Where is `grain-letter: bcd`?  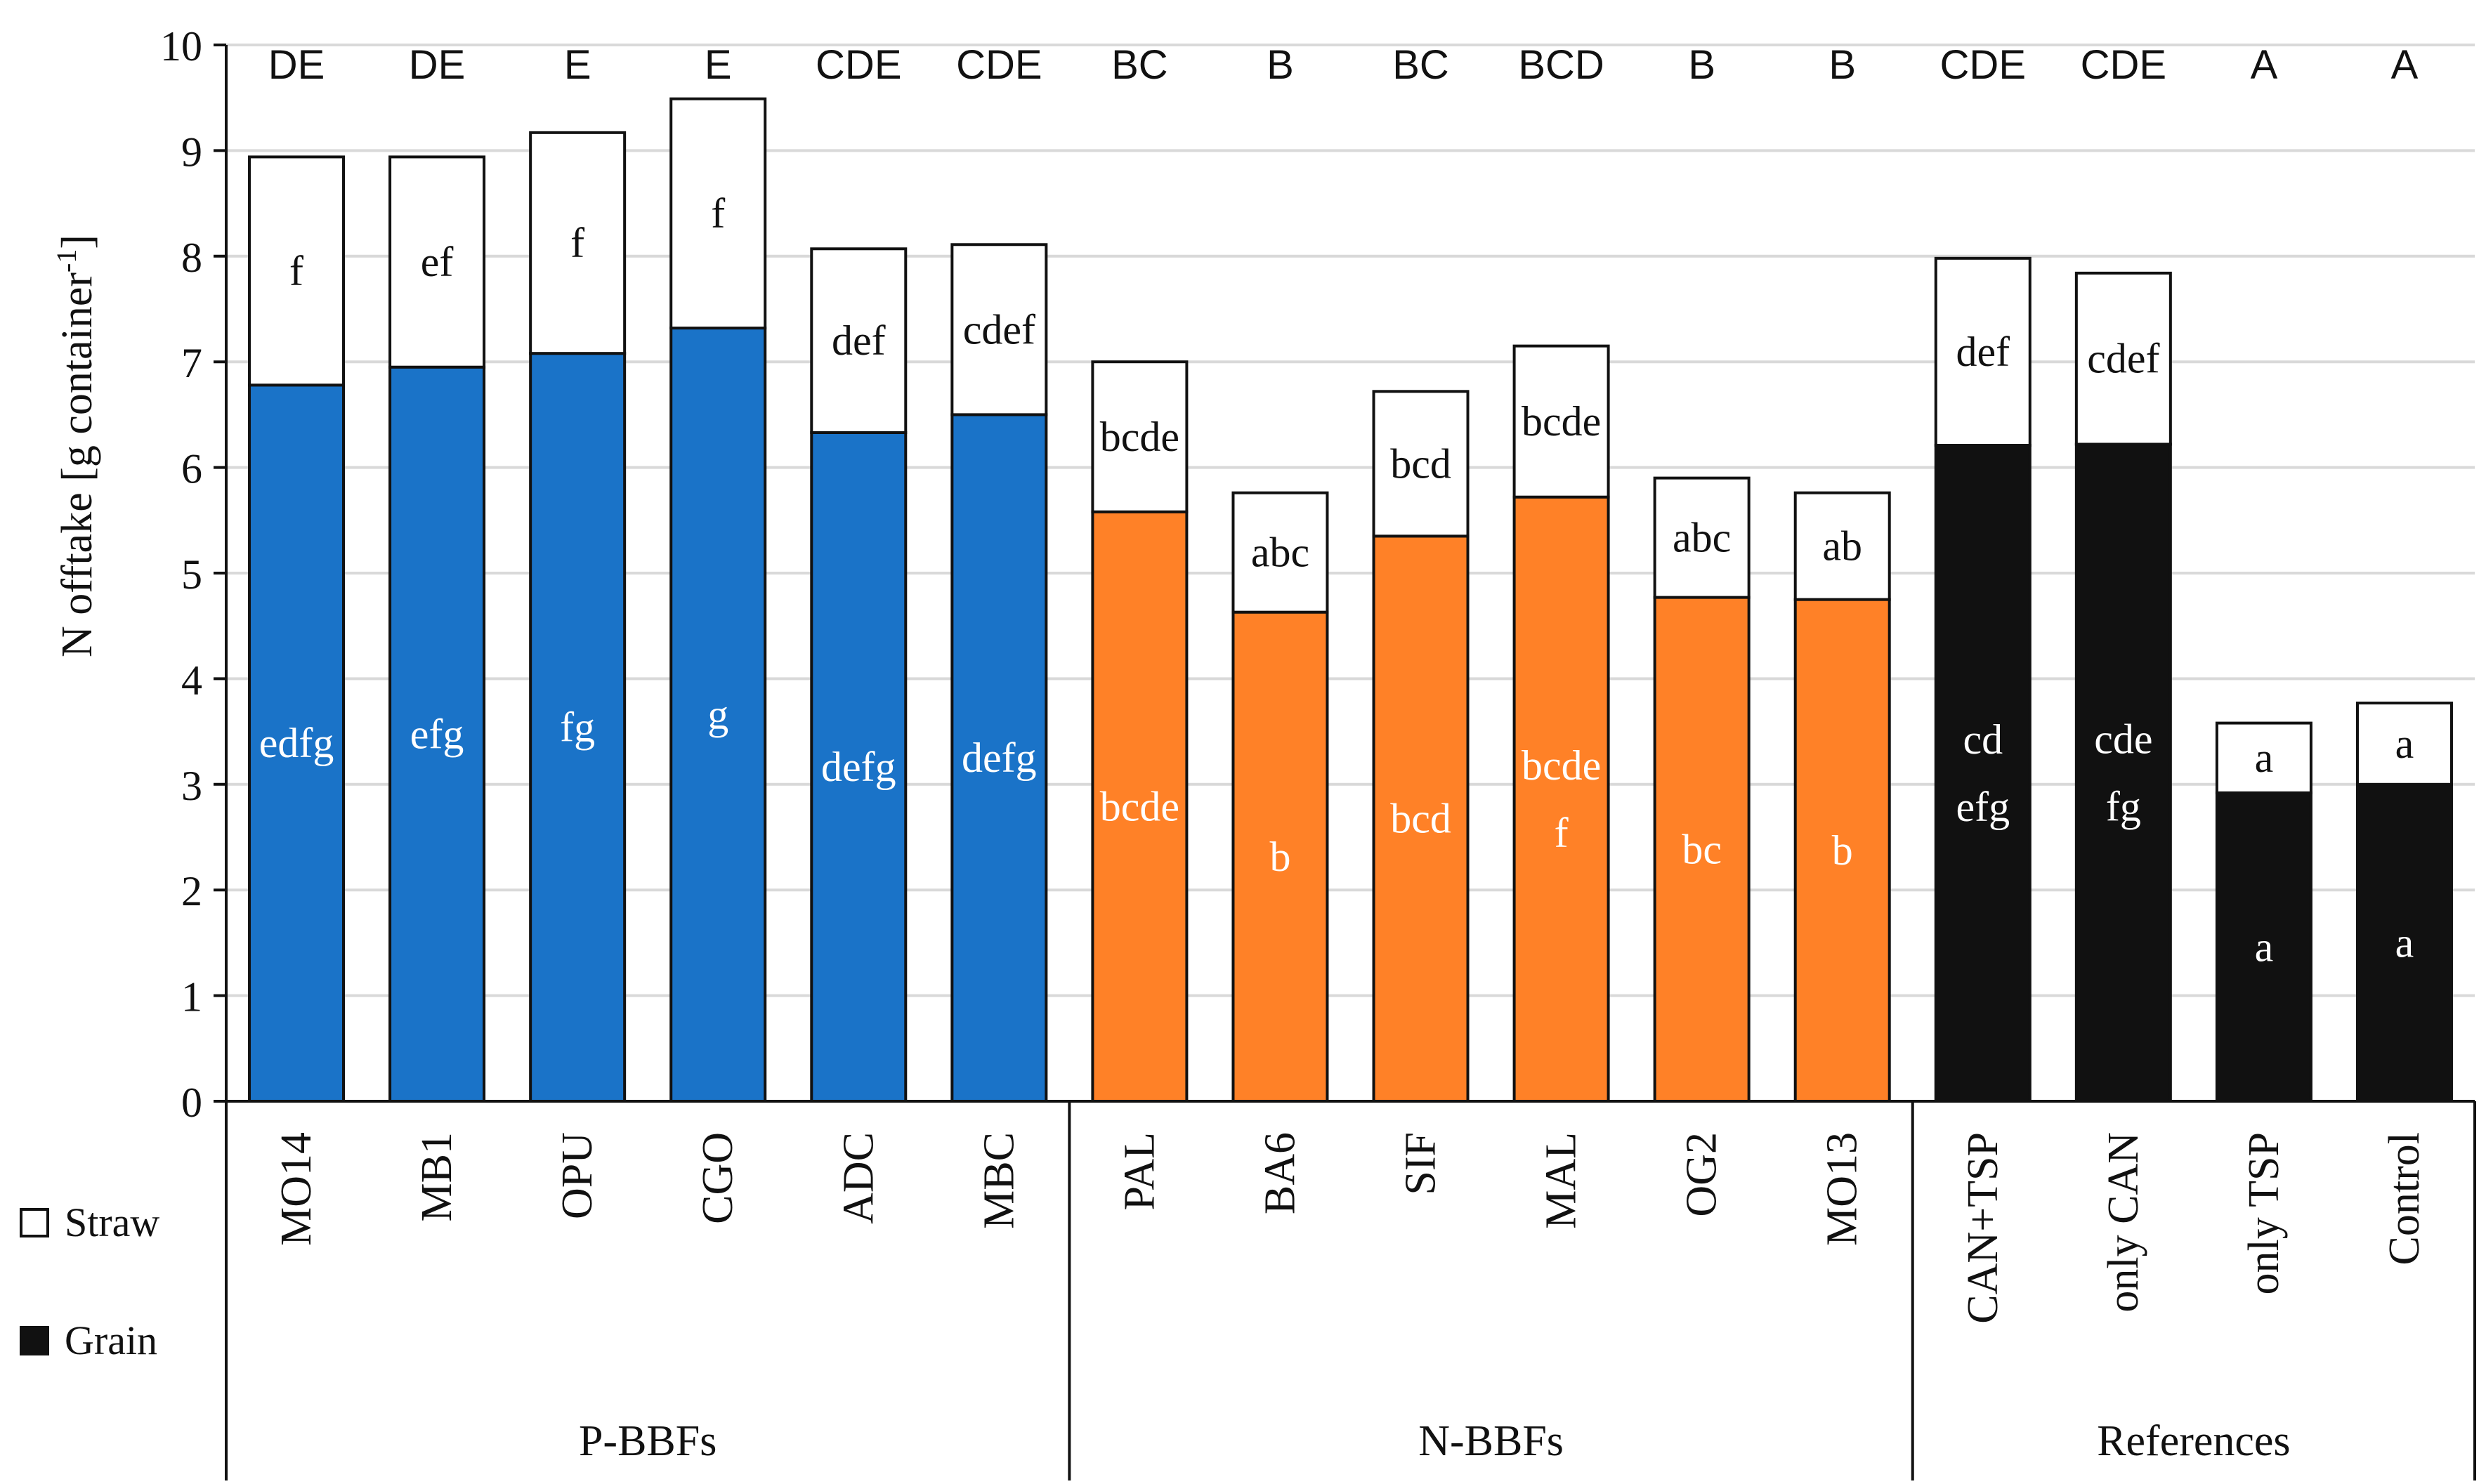
grain-letter: bcd is located at coordinates (1421, 819).